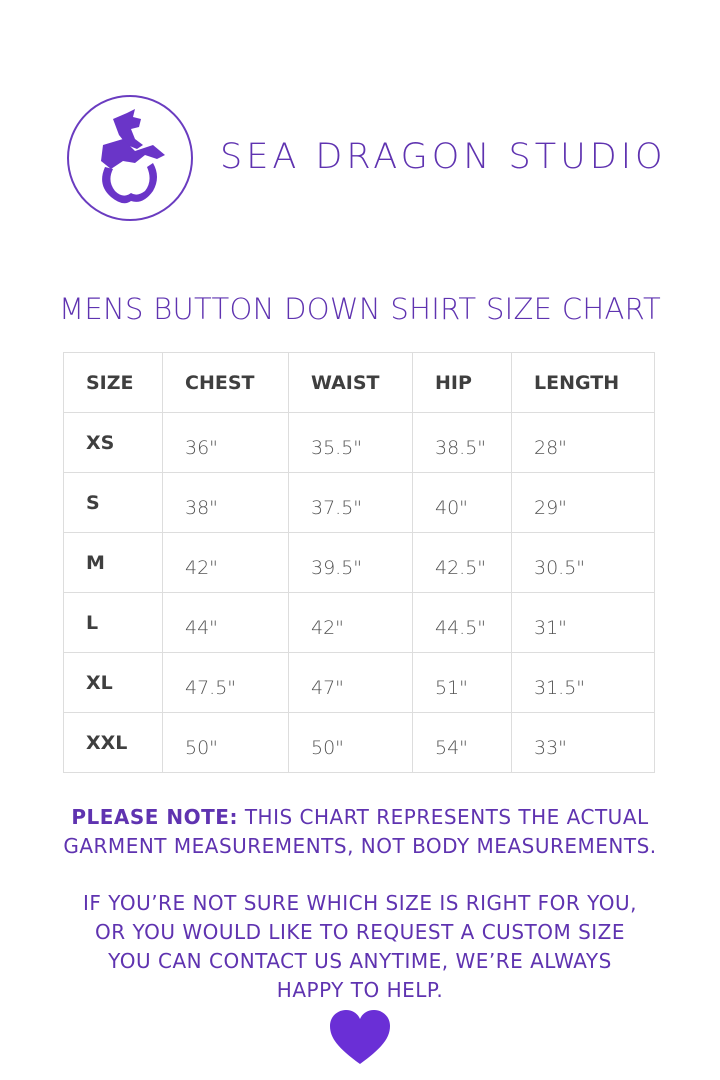 The image size is (720, 1080). Describe the element at coordinates (462, 442) in the screenshot. I see `measurement-cell: 38.5"` at that location.